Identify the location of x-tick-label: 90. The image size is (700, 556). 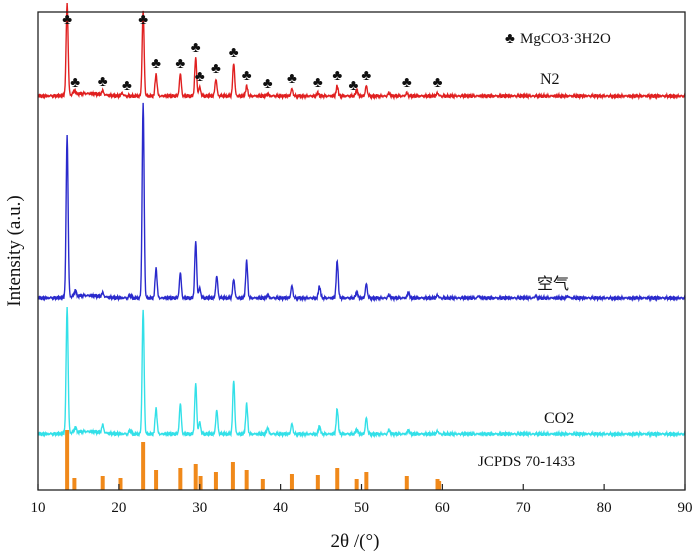
(685, 508).